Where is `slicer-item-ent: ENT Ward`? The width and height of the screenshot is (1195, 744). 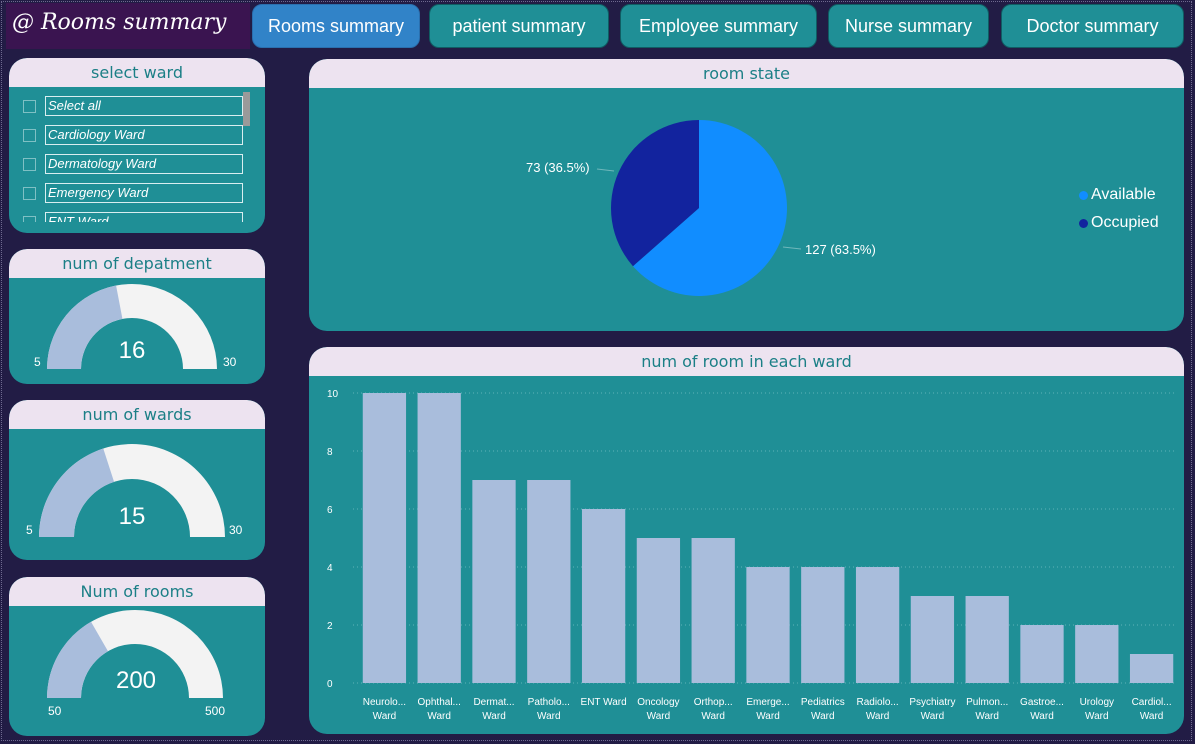
slicer-item-ent: ENT Ward is located at coordinates (138, 216).